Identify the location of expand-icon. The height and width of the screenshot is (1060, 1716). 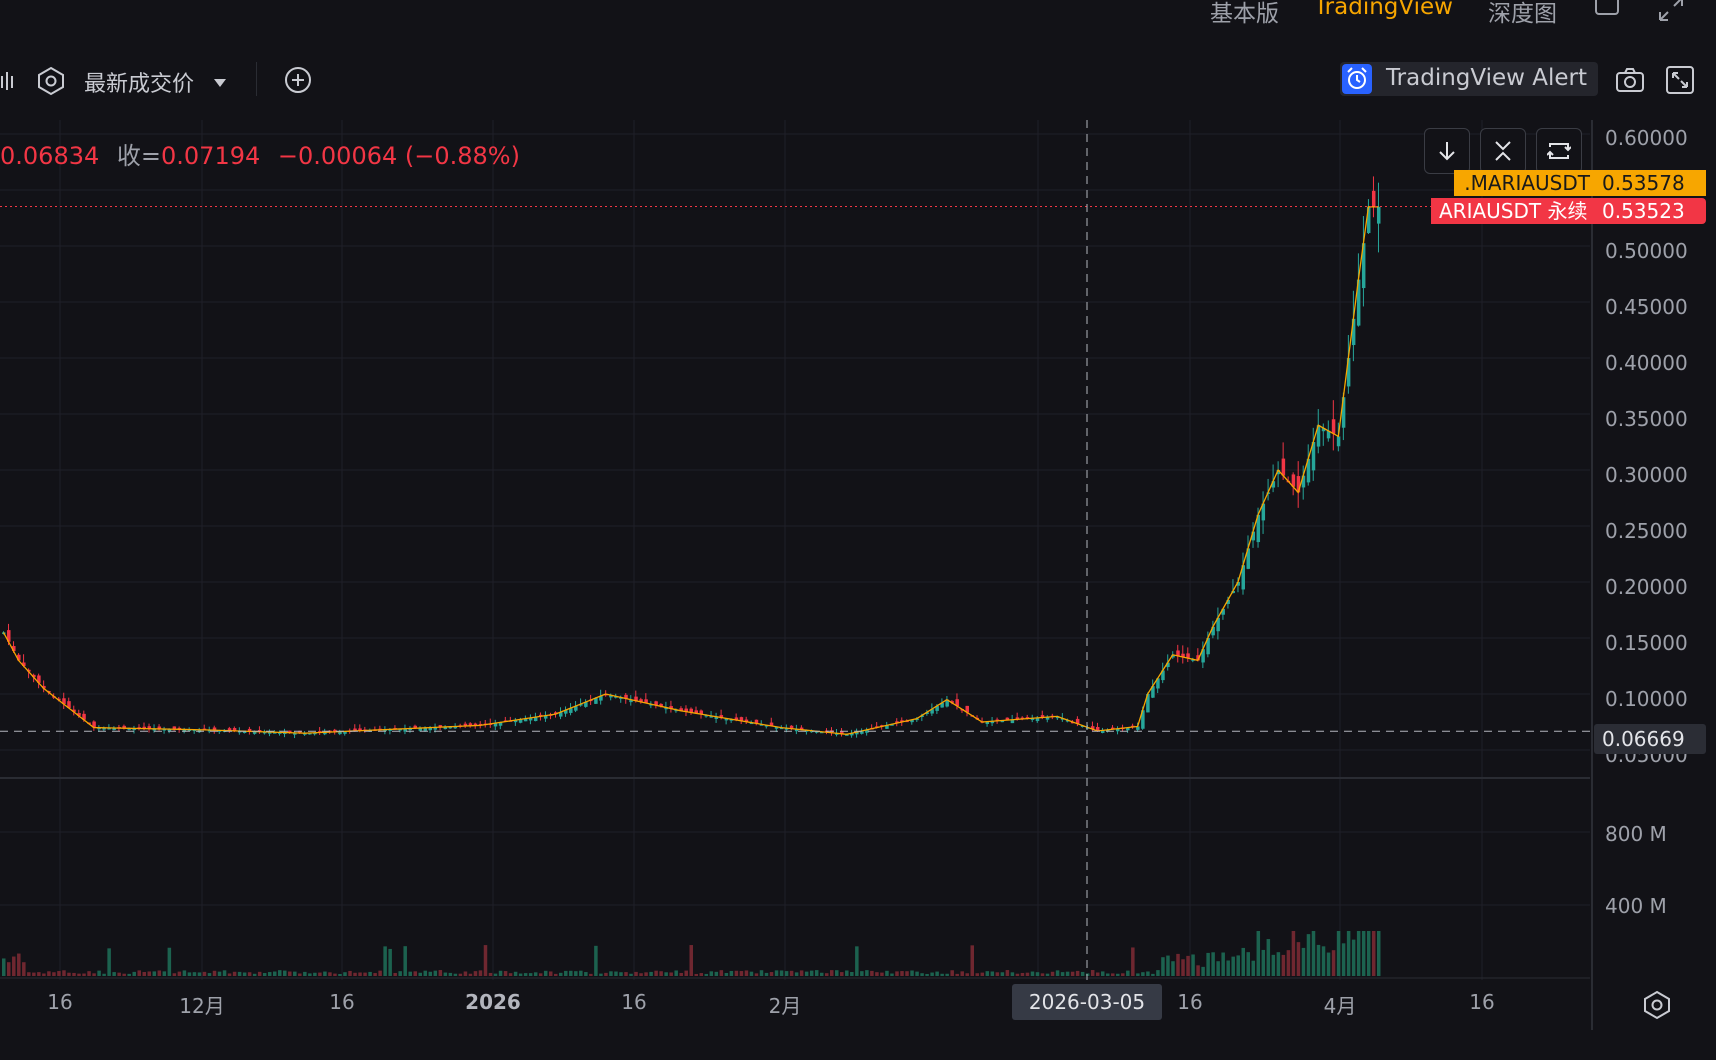
(1680, 80).